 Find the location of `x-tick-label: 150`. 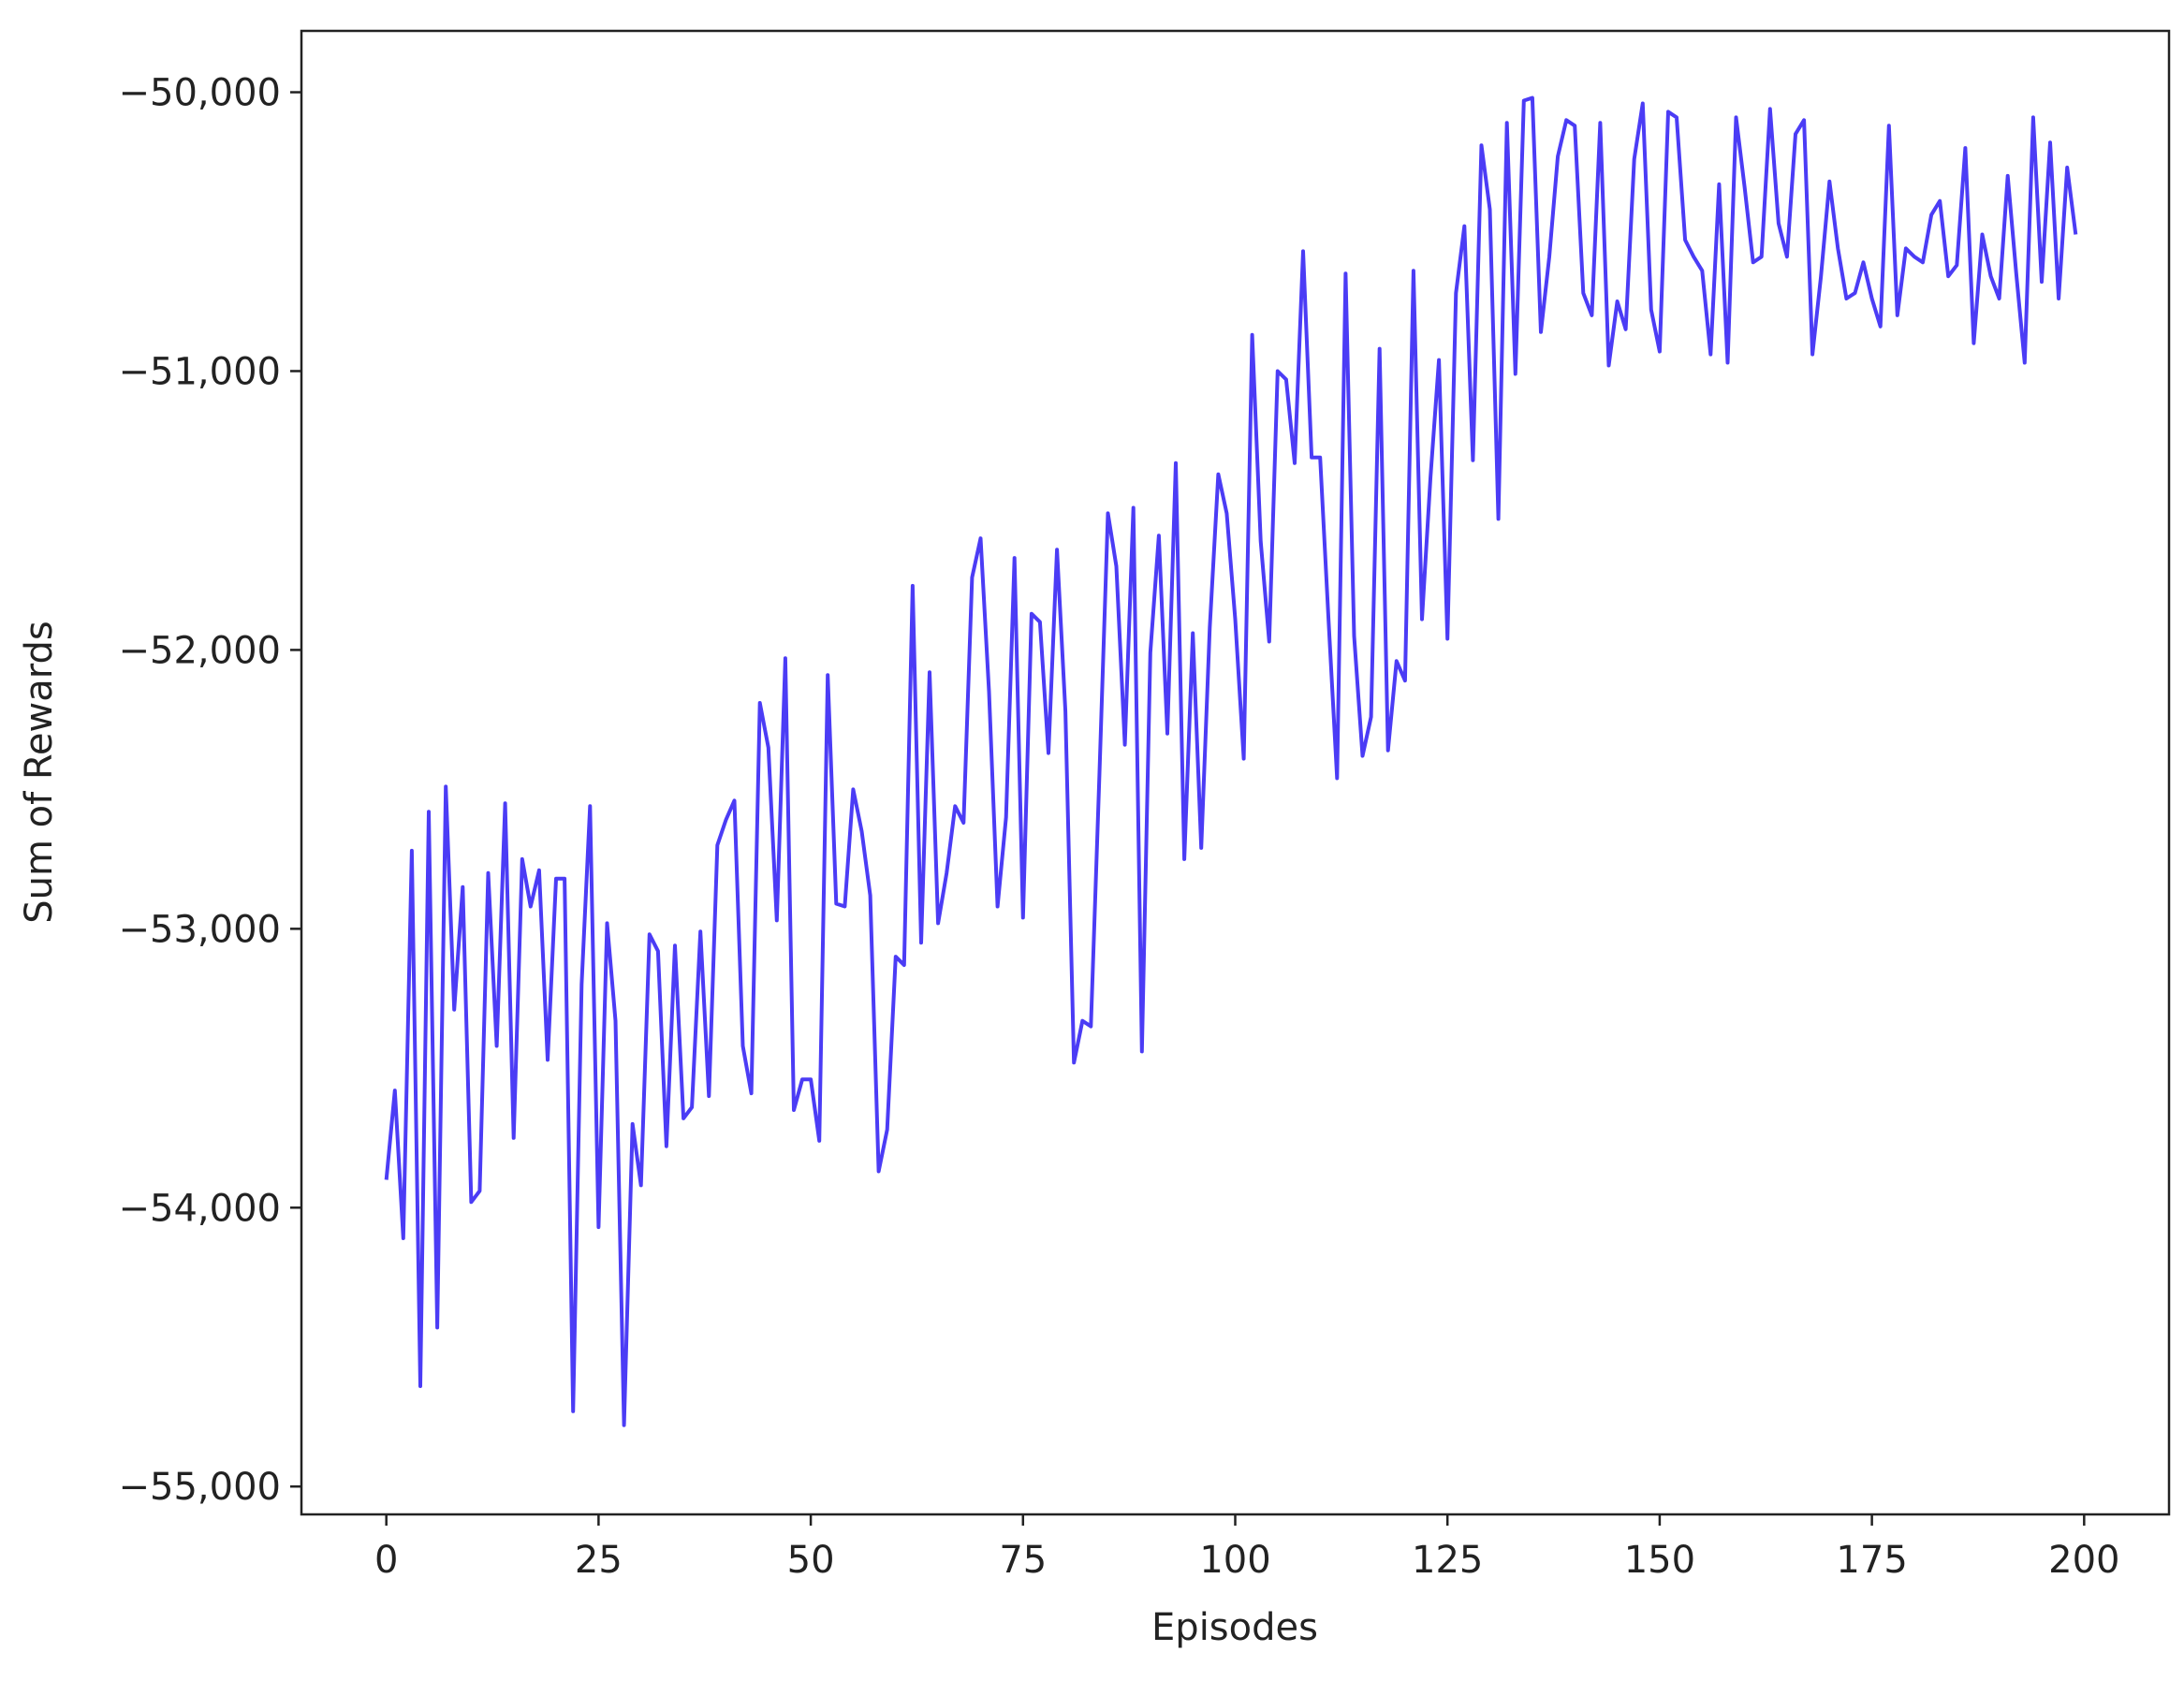

x-tick-label: 150 is located at coordinates (1659, 1560).